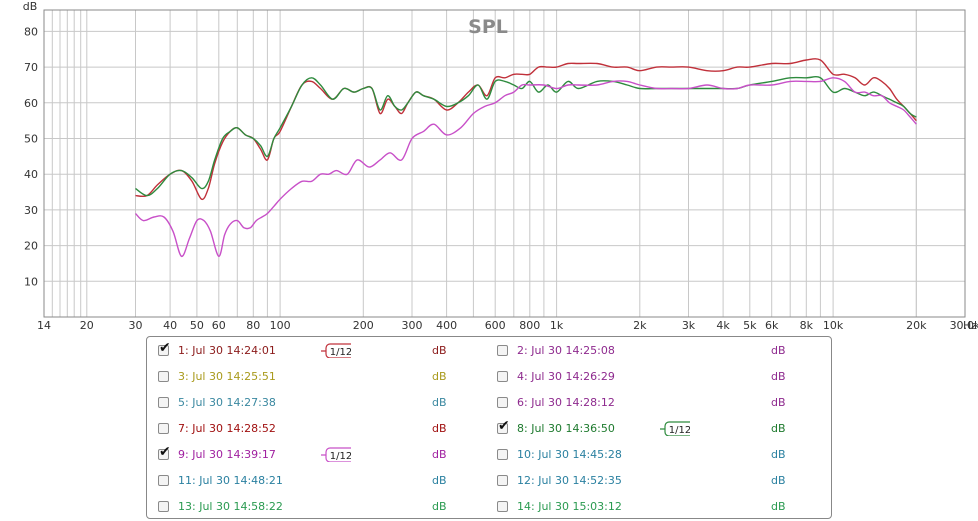 This screenshot has width=978, height=521. What do you see at coordinates (529, 325) in the screenshot?
I see `x-tick-label: 800` at bounding box center [529, 325].